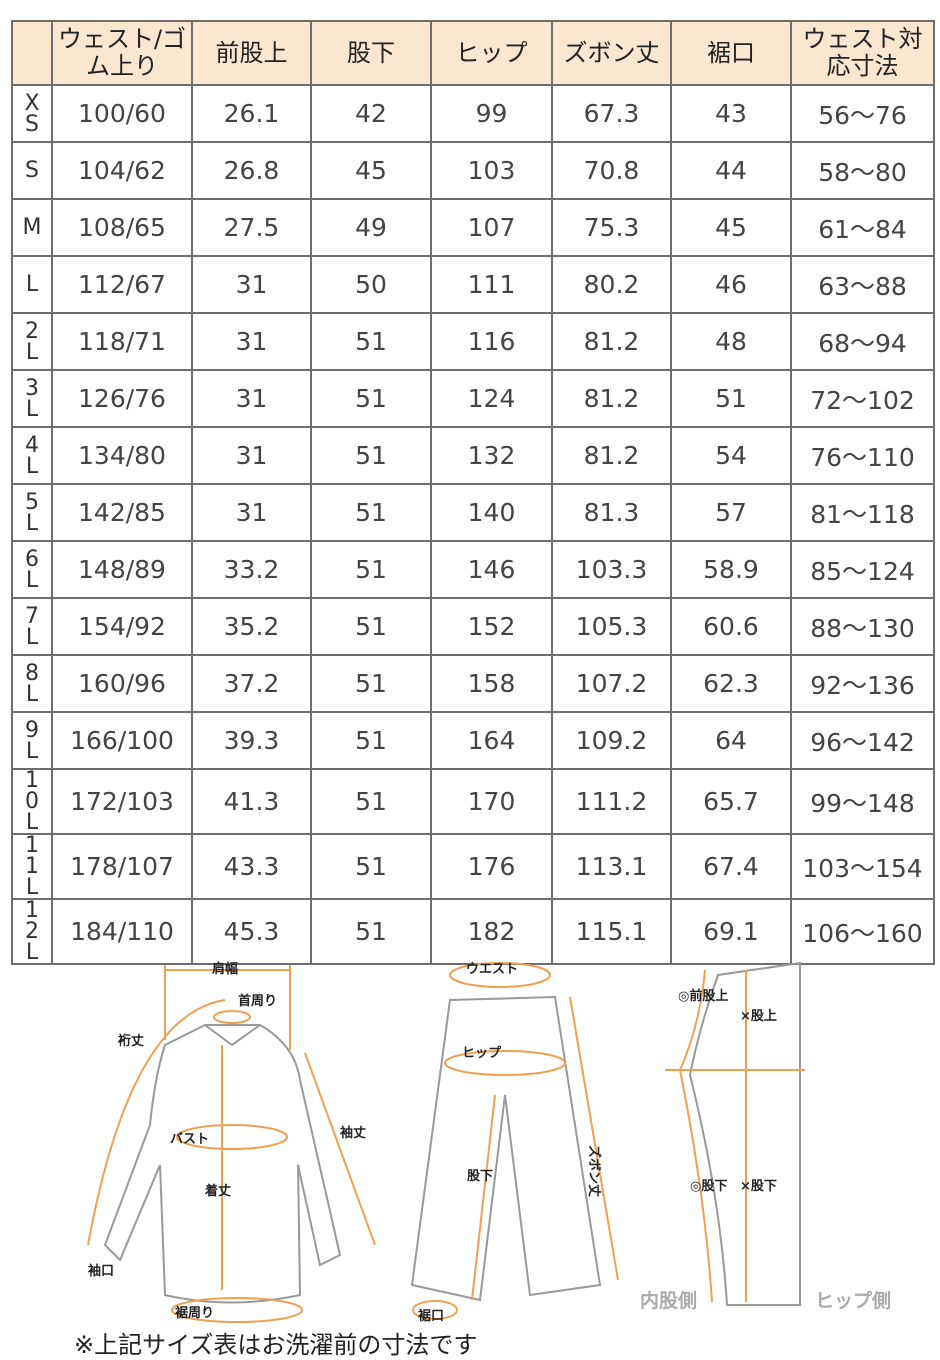 The height and width of the screenshot is (1360, 940). Describe the element at coordinates (251, 227) in the screenshot. I see `value-cell: 27.5` at that location.